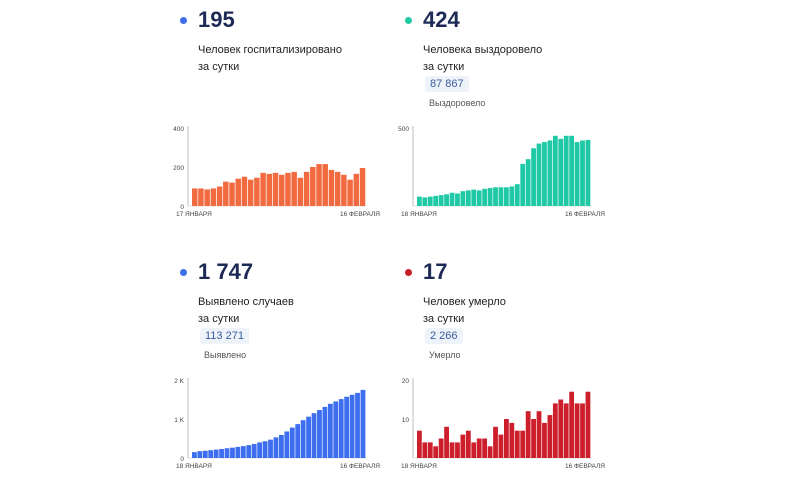 This screenshot has width=800, height=480. What do you see at coordinates (276, 172) in the screenshot?
I see `hospitalized-bar-chart: 0 200 400 17 ЯНВАРЯ 16 ФЕВРАЛЯ` at bounding box center [276, 172].